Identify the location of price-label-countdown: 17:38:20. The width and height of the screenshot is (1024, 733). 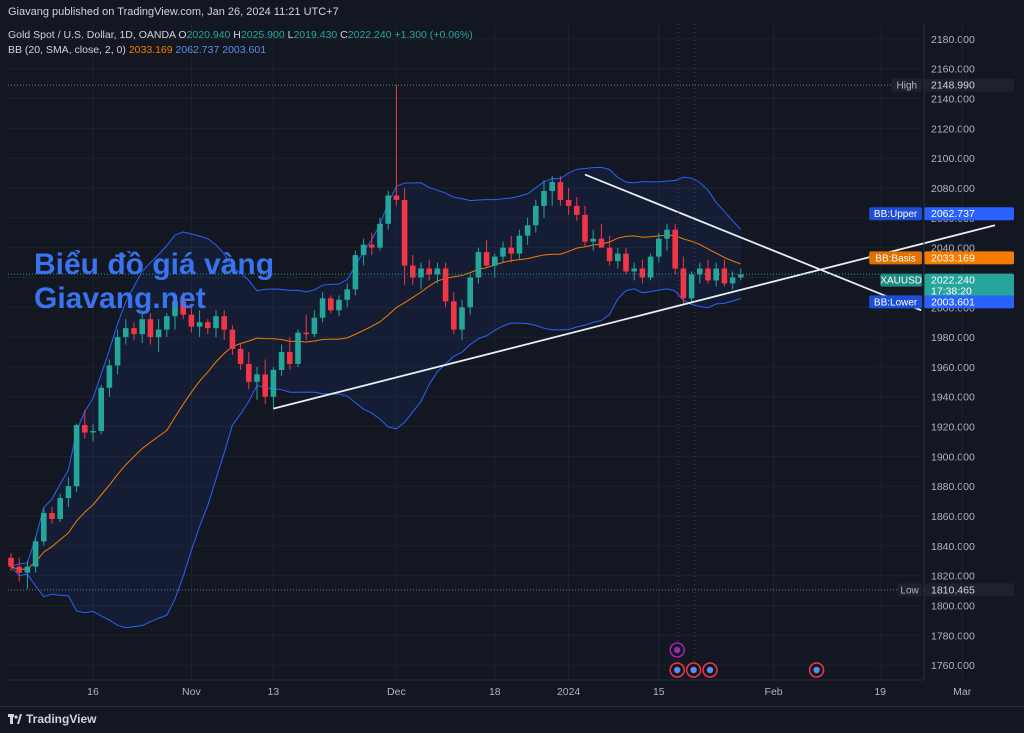
(951, 292).